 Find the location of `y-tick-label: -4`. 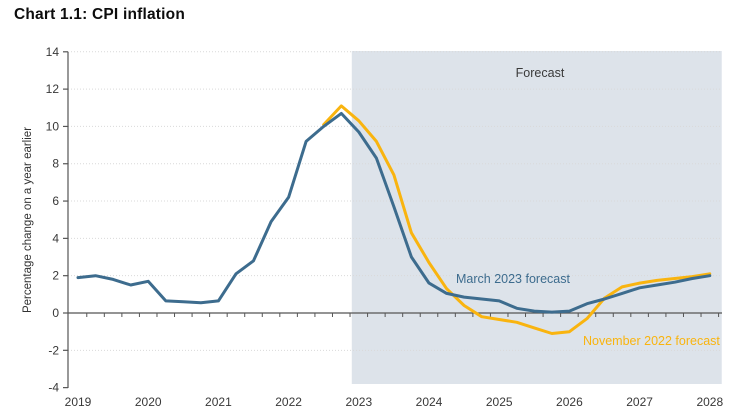

y-tick-label: -4 is located at coordinates (53, 388).